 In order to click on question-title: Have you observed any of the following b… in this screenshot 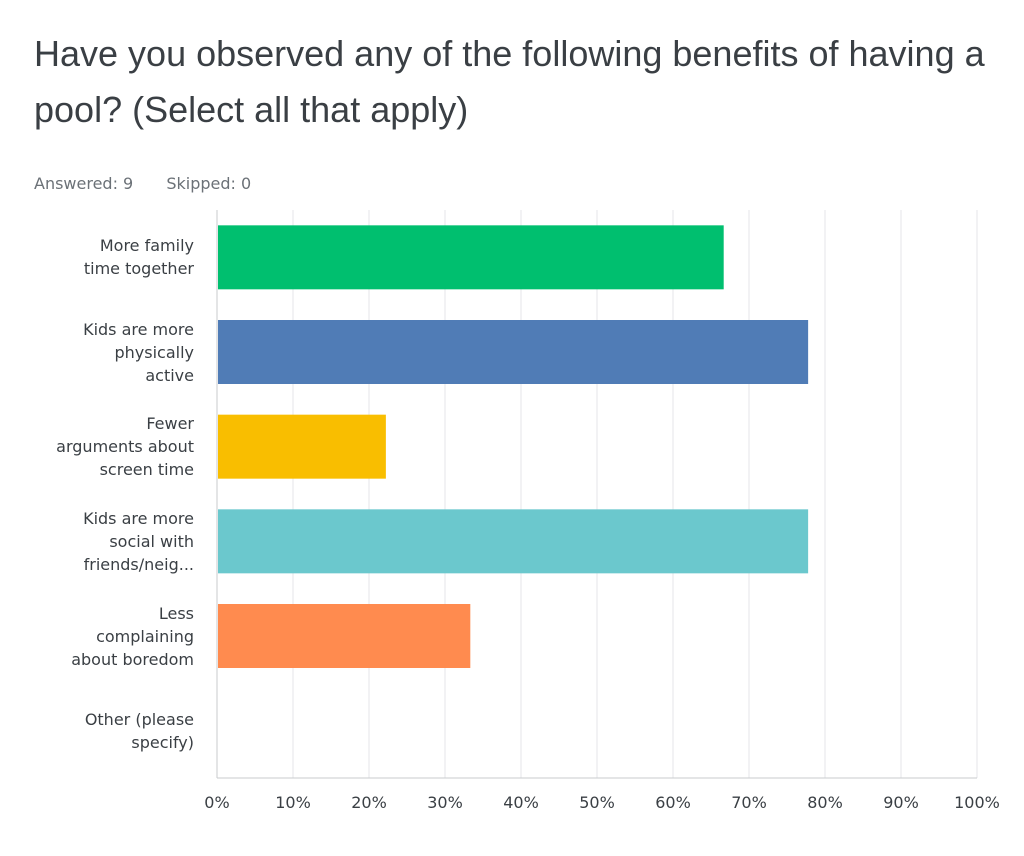, I will do `click(509, 81)`.